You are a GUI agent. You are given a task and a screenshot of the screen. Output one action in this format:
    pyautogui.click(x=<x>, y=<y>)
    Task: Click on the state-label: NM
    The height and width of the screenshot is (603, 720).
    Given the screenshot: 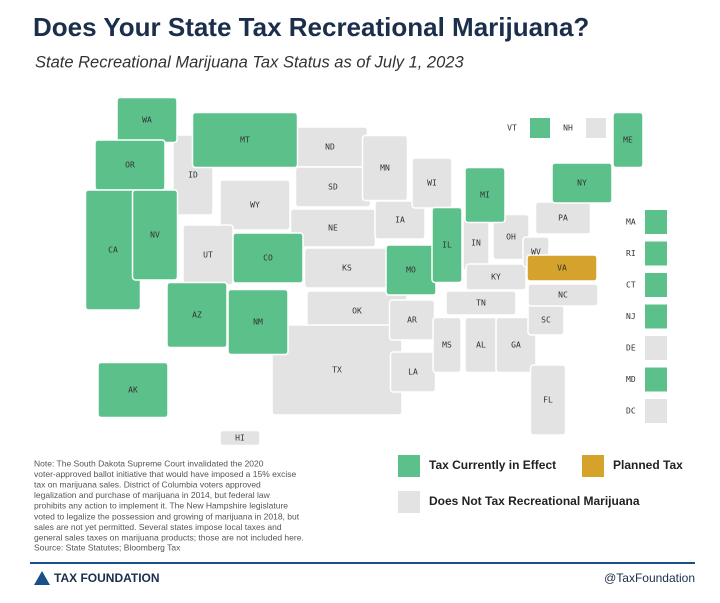 What is the action you would take?
    pyautogui.click(x=258, y=322)
    